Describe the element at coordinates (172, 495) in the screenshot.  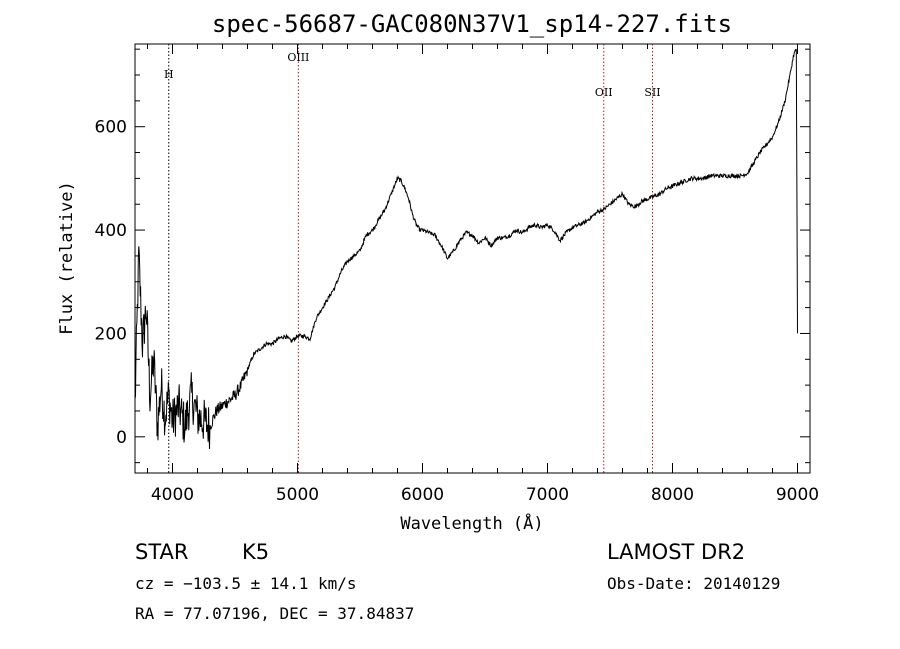
I see `x-tick-label: 4000` at that location.